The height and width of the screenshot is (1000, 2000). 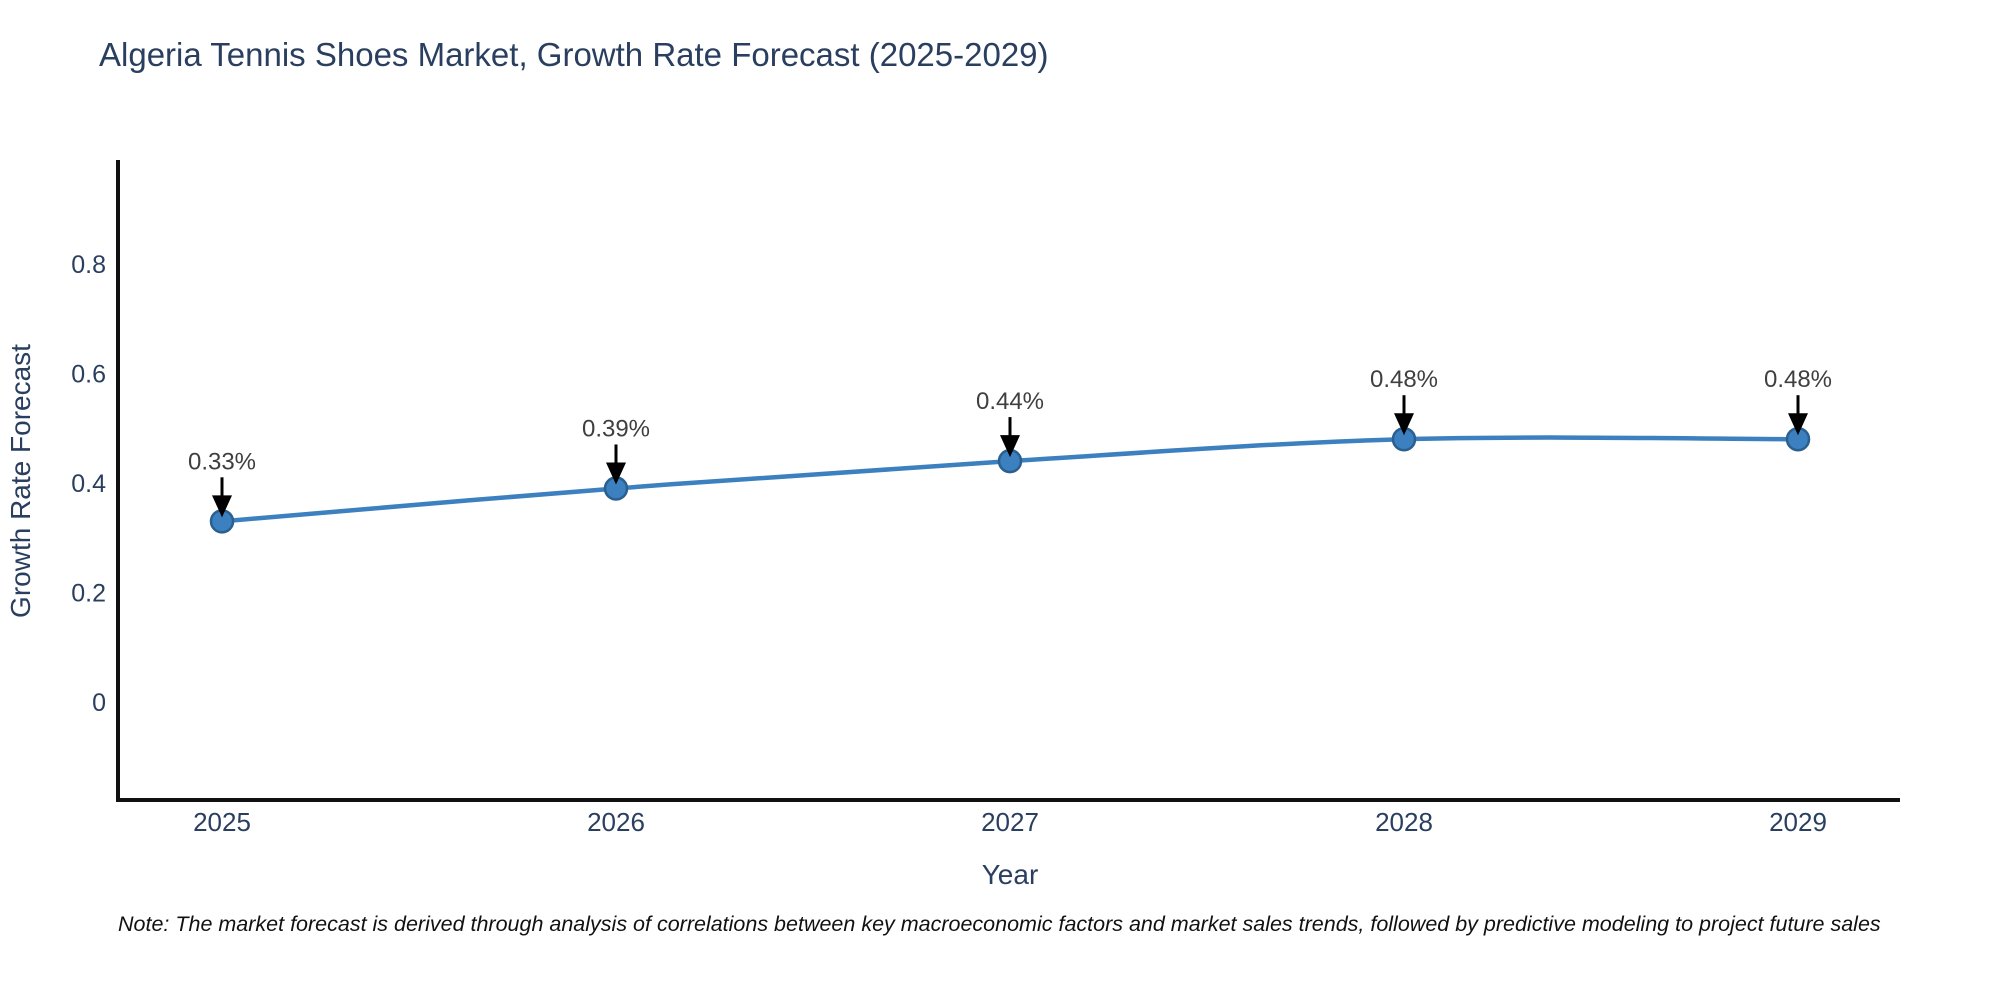 I want to click on x-tick-label: 2027, so click(x=1010, y=822).